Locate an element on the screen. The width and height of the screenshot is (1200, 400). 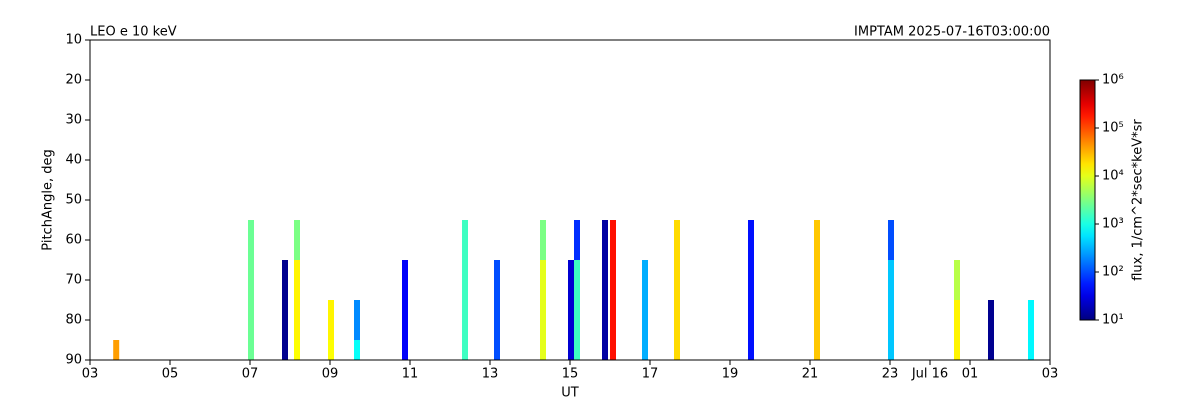
title-left: LEO e 10 keV is located at coordinates (133, 32).